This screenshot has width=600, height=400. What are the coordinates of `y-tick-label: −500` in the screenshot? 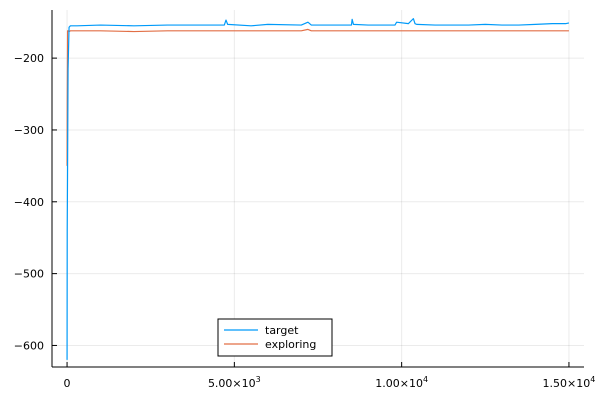 It's located at (29, 274).